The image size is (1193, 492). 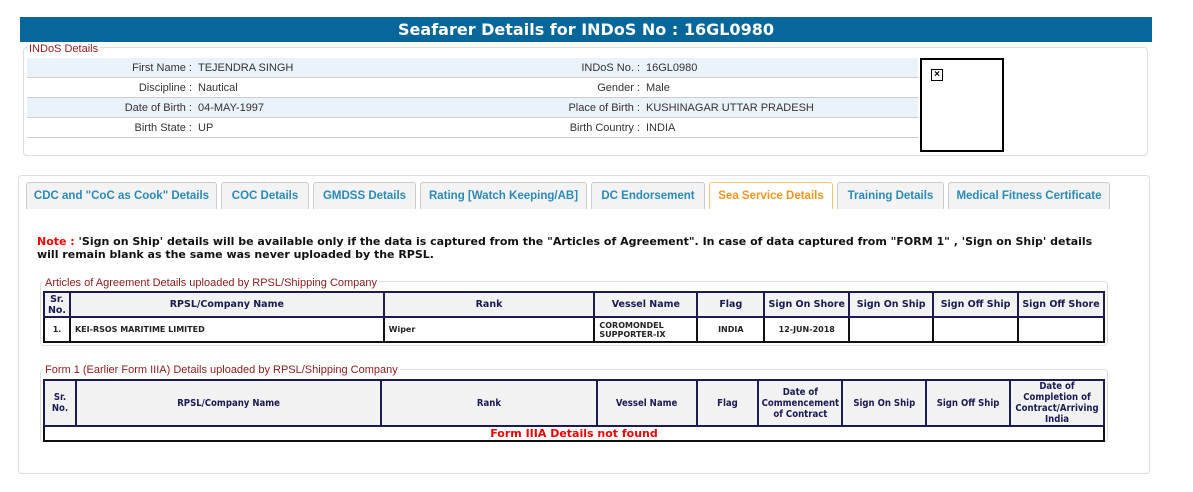 What do you see at coordinates (218, 88) in the screenshot?
I see `field-value: Nautical` at bounding box center [218, 88].